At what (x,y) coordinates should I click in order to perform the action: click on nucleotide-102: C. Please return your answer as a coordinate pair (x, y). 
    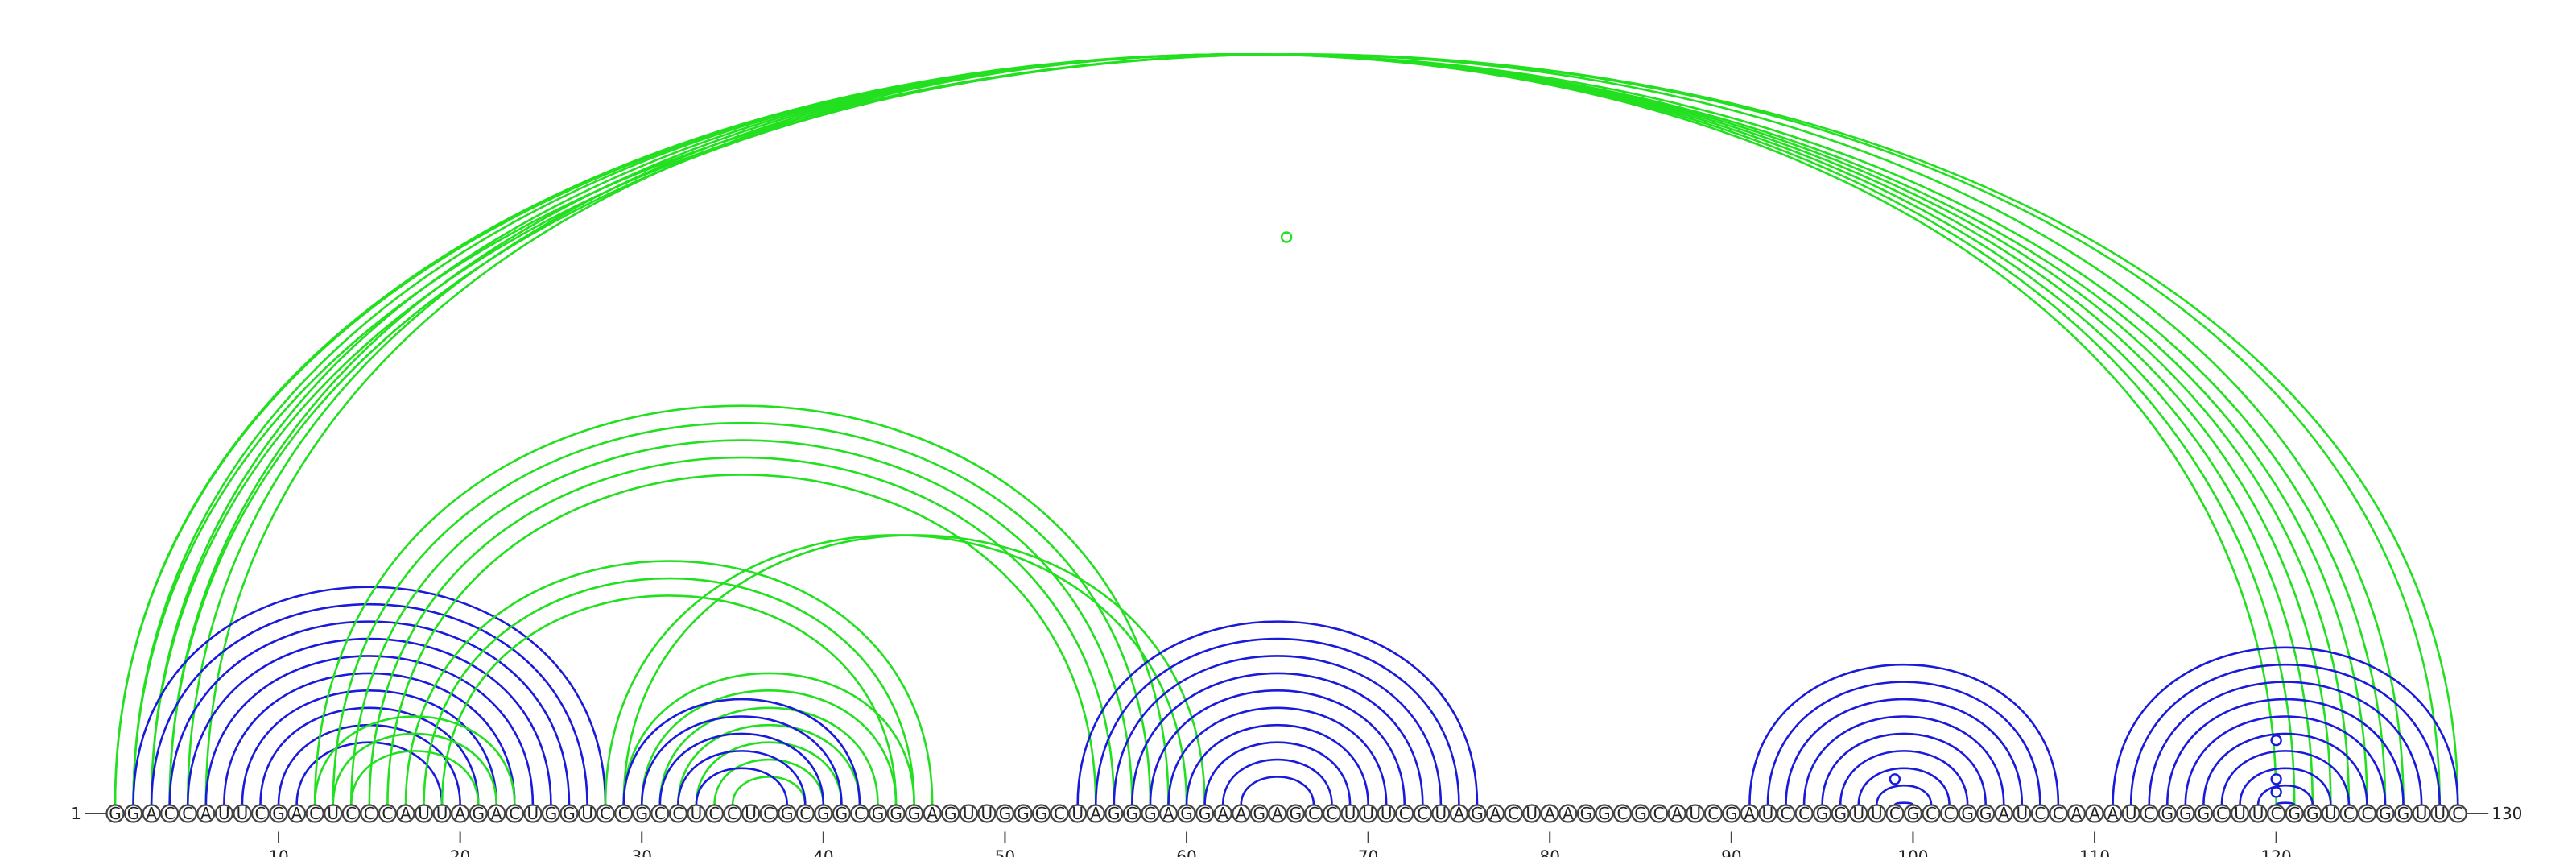
    Looking at the image, I should click on (1949, 813).